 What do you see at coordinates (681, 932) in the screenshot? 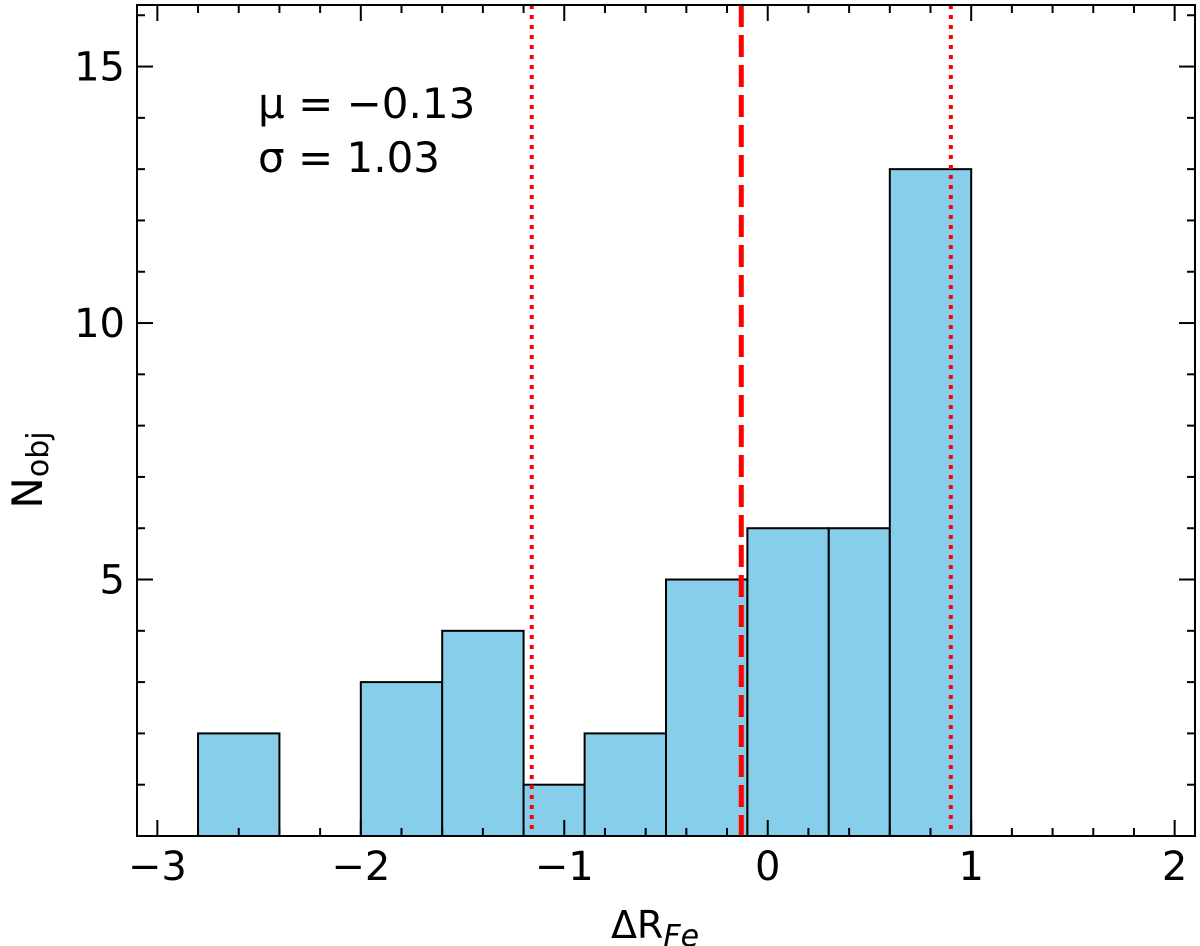
I see `x-axis-label-sub: Fe` at bounding box center [681, 932].